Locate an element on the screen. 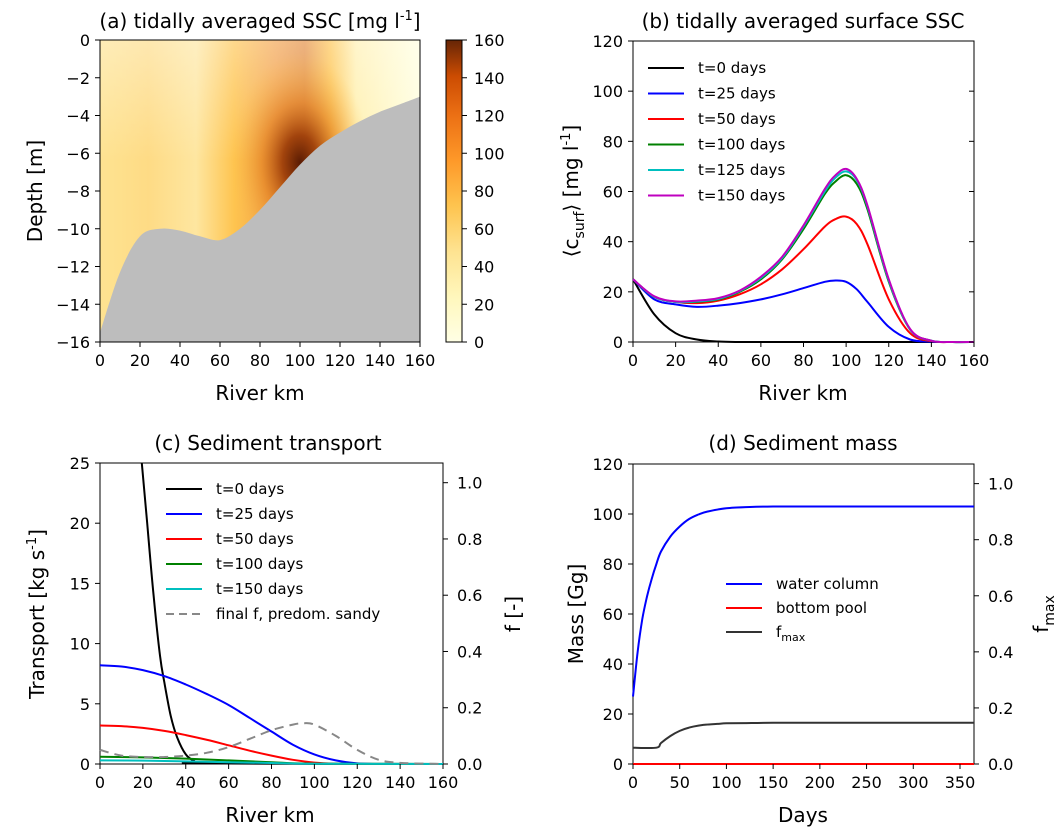 This screenshot has width=1060, height=830. ssc-heatmap is located at coordinates (260, 191).